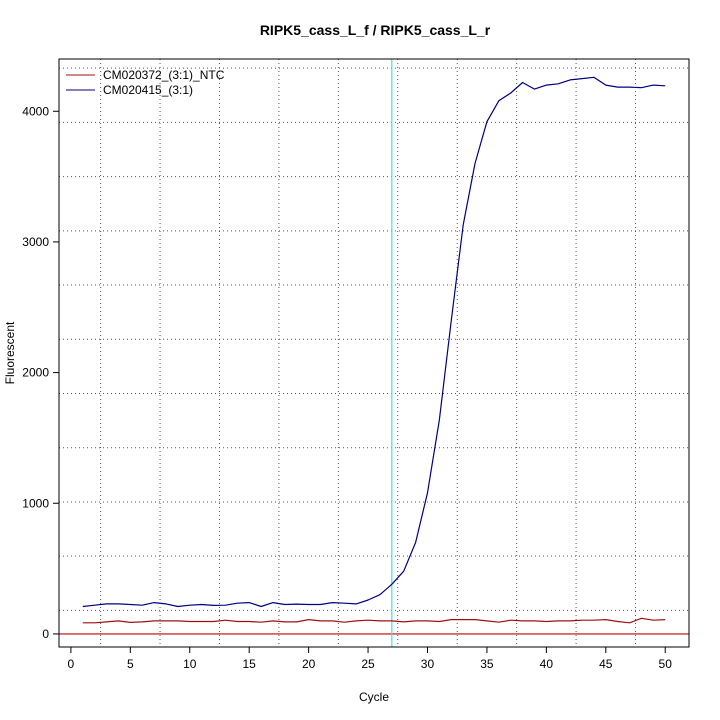 This screenshot has height=720, width=720. Describe the element at coordinates (35, 242) in the screenshot. I see `y-tick-label: 3000` at that location.